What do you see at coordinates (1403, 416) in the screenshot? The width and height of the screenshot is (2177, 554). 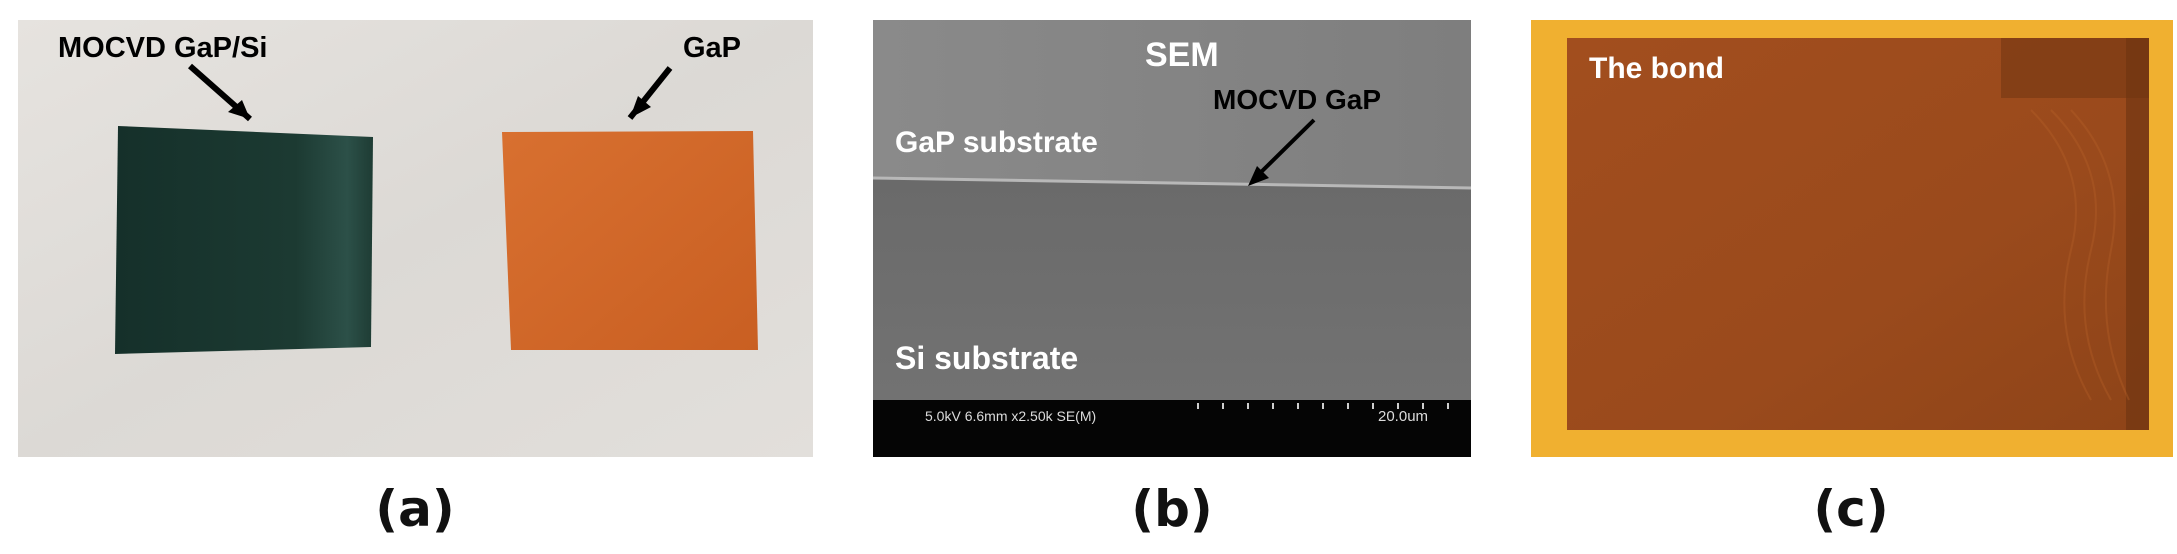 I see `sem-scale-label: 20.0um` at bounding box center [1403, 416].